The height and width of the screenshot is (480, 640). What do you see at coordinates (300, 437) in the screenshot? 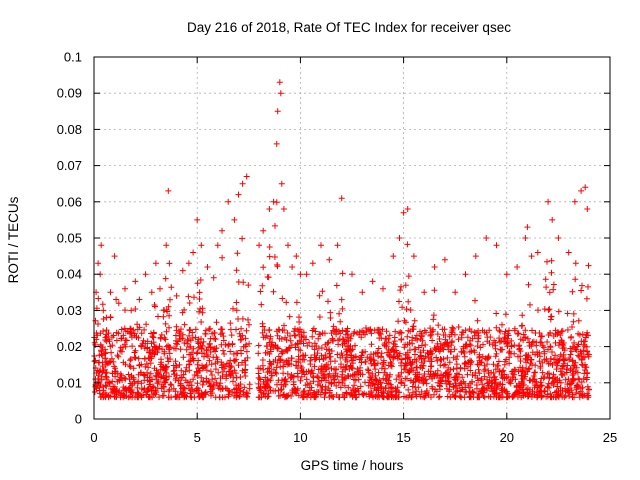
I see `x-tick-label: 10` at bounding box center [300, 437].